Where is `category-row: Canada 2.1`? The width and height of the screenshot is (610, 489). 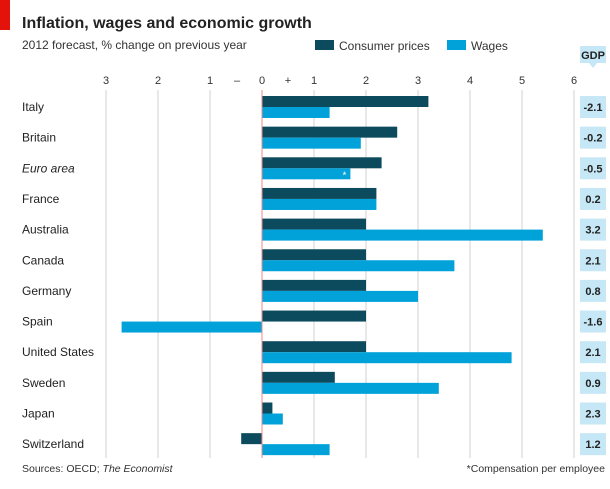
category-row: Canada 2.1 is located at coordinates (314, 260).